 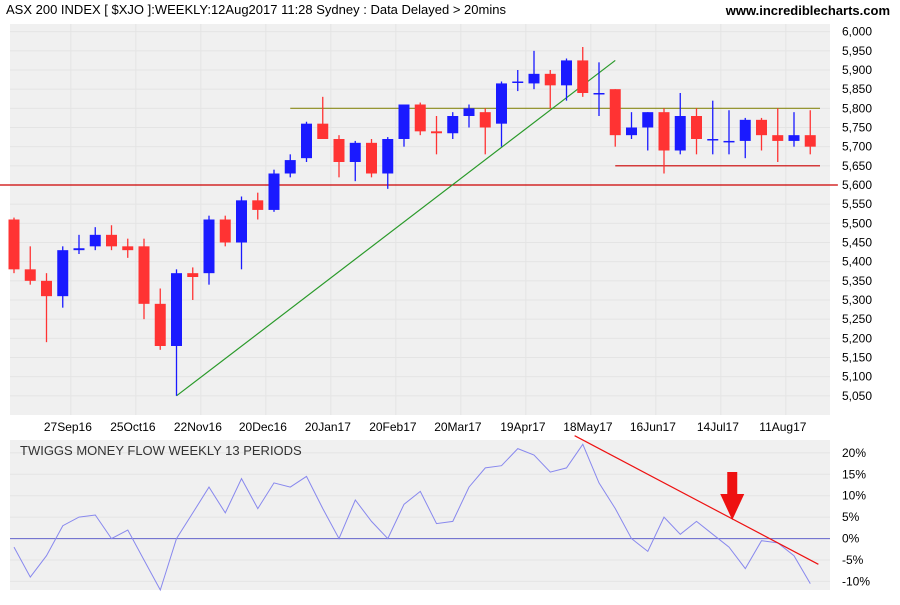 What do you see at coordinates (857, 70) in the screenshot?
I see `y-tick-label: 5,900` at bounding box center [857, 70].